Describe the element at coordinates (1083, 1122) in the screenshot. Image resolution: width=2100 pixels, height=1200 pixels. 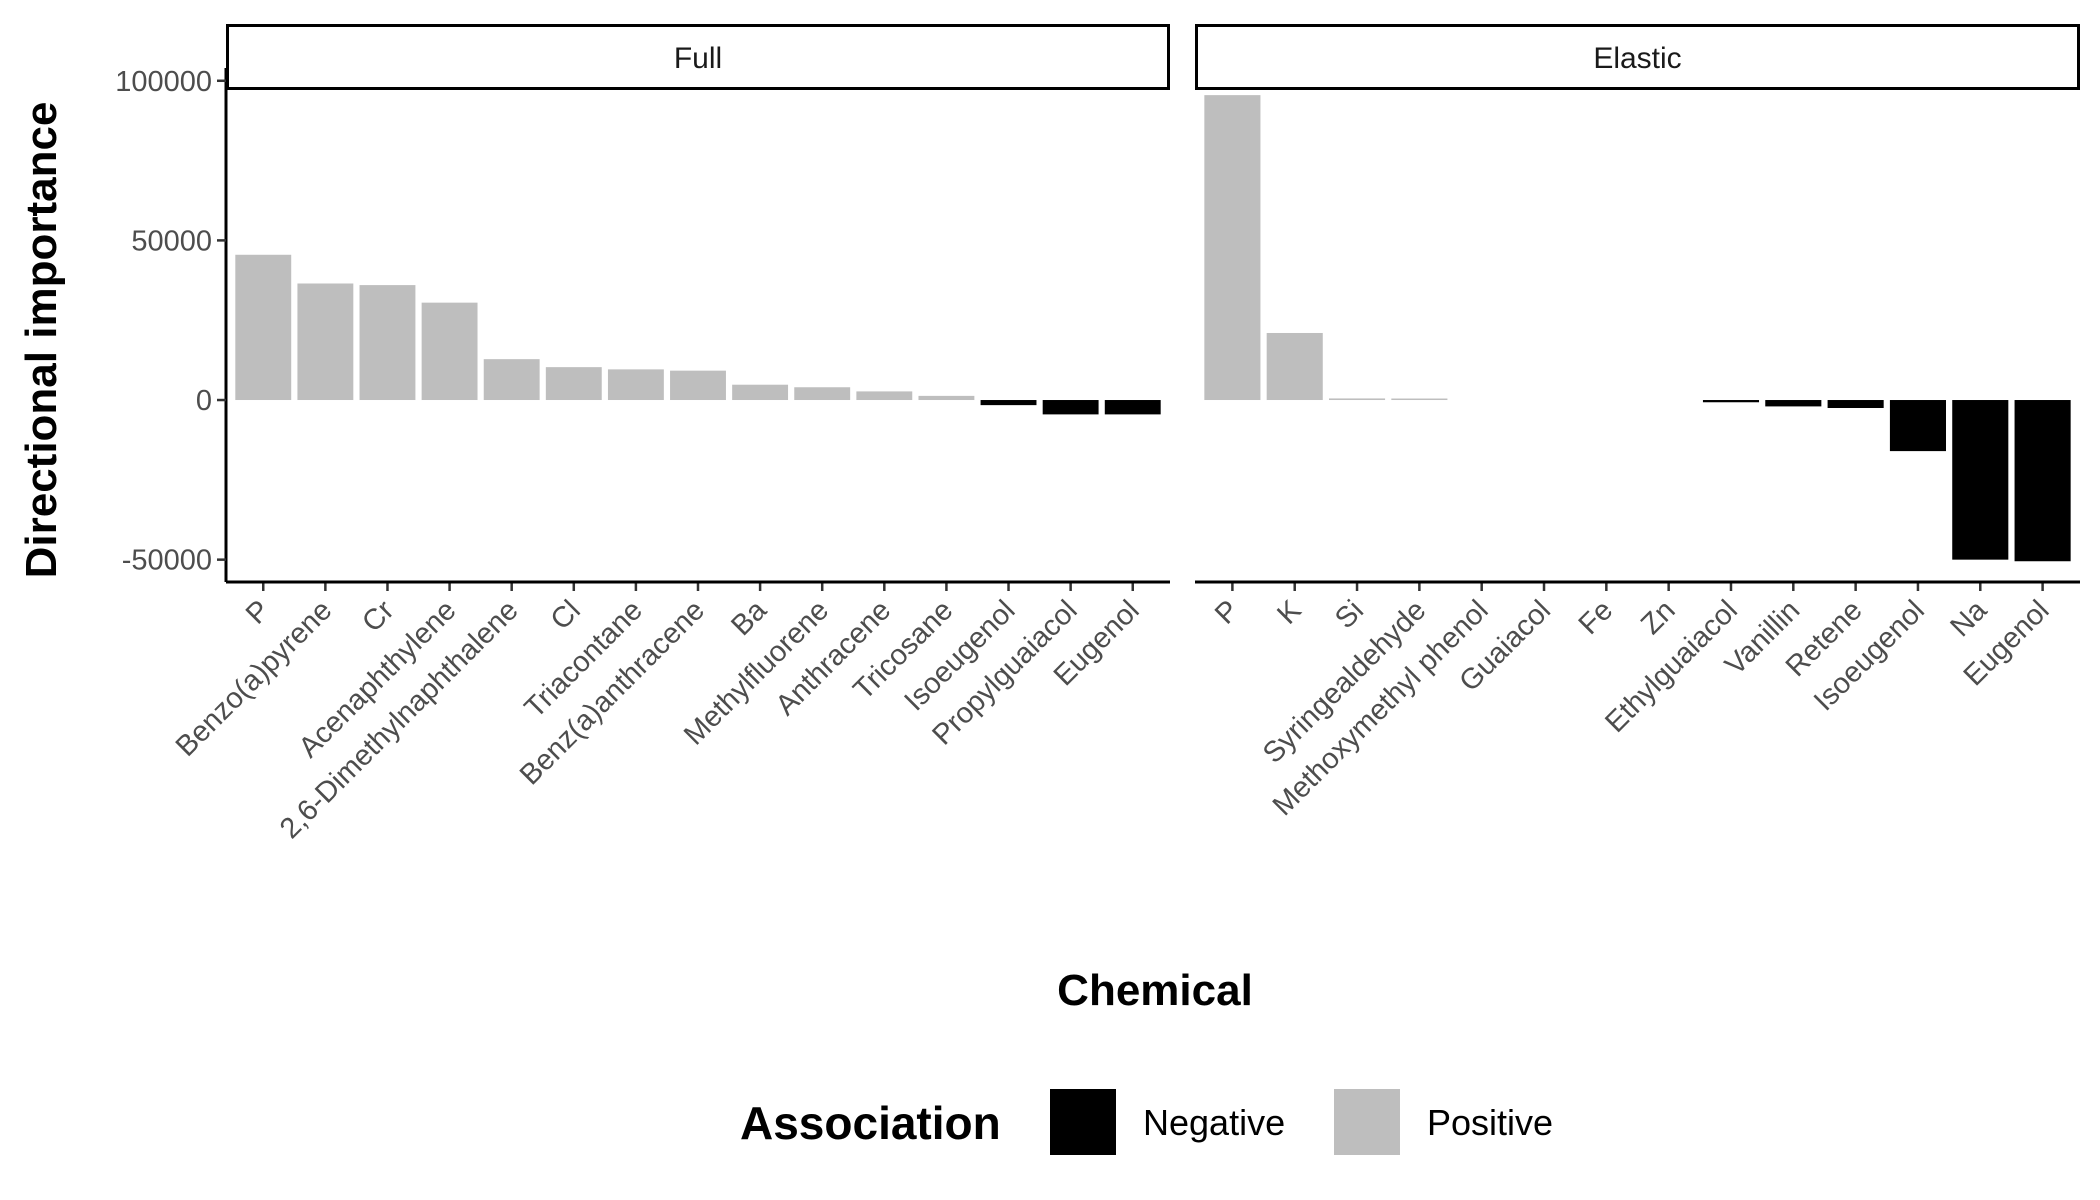
I see `legend-key-negative` at that location.